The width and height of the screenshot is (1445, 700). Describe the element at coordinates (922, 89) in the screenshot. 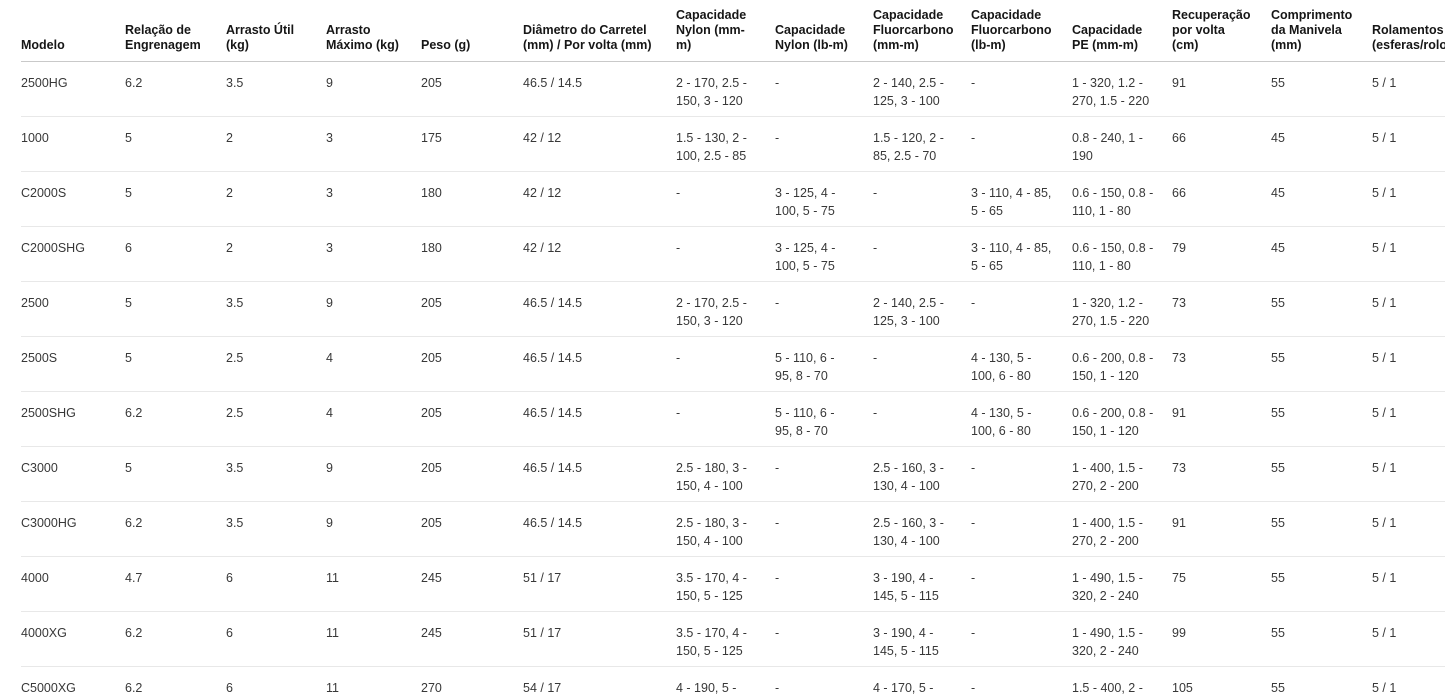

I see `spec-cell: 2 - 140, 2.5 - 125, 3 - 100` at that location.